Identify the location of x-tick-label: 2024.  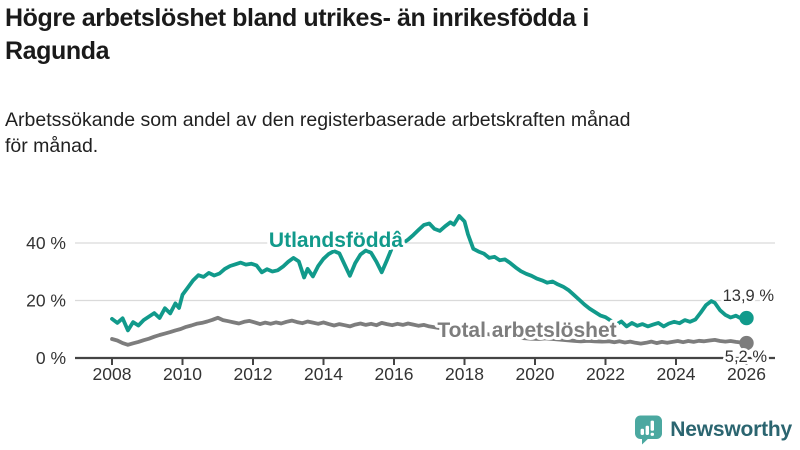
(676, 374).